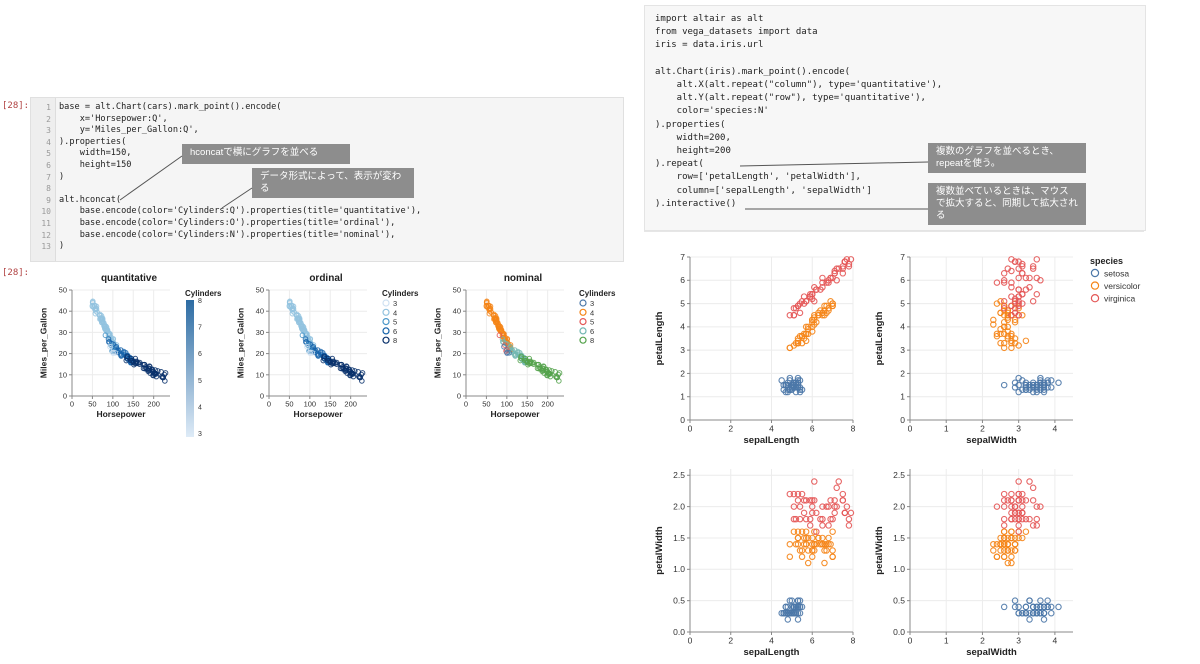 The height and width of the screenshot is (664, 1200). I want to click on repeat-panel-petalLength-vs-sepalWidth: 0 1 2 3 4 0 1 2 3 4 5 6 7 sepalWidth petalLength, so click(973, 349).